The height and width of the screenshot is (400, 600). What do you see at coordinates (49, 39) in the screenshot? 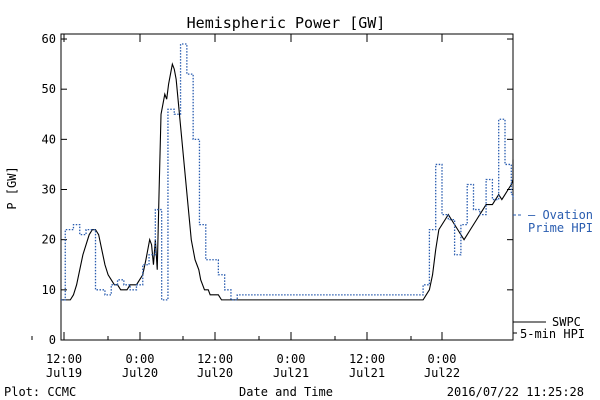
I see `y-tick-label: 60` at bounding box center [49, 39].